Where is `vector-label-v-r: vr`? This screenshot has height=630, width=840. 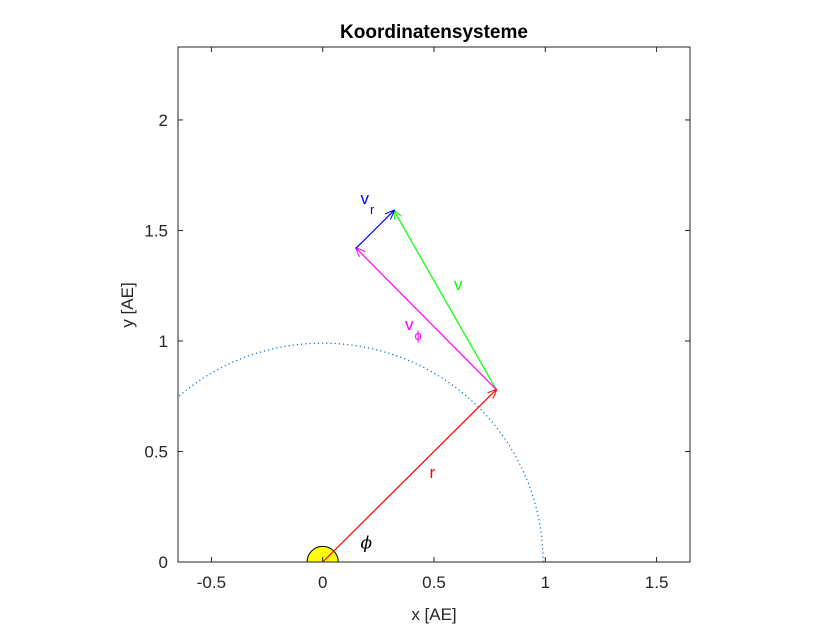 vector-label-v-r: vr is located at coordinates (368, 203).